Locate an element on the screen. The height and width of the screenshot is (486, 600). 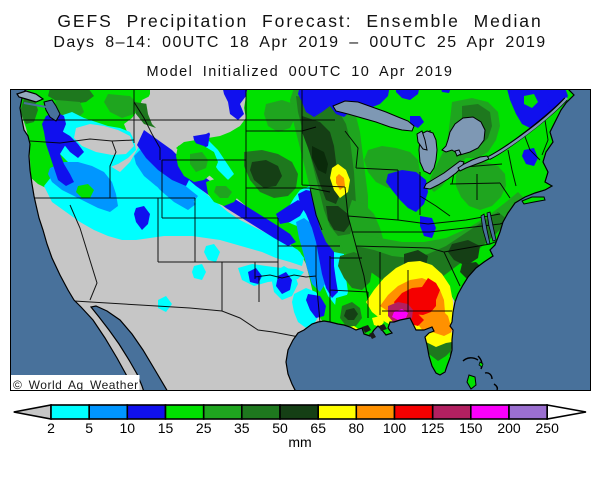
svg-text: 10 is located at coordinates (128, 428).